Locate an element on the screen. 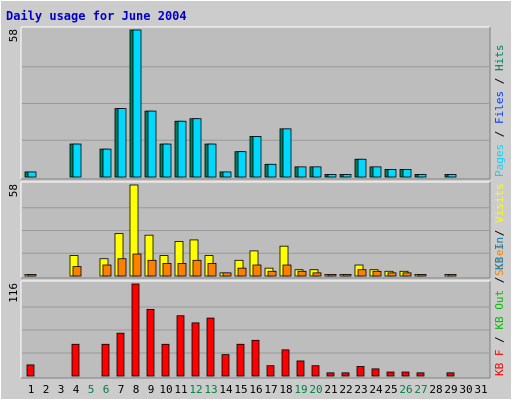 Image resolution: width=512 pixels, height=400 pixels. day-label: 25 is located at coordinates (390, 389).